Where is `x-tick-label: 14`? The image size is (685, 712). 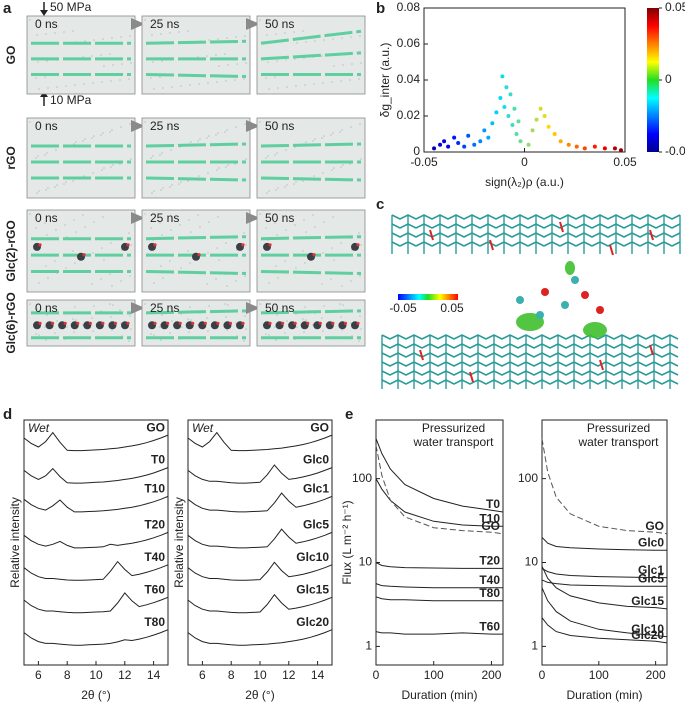 x-tick-label: 14 is located at coordinates (318, 675).